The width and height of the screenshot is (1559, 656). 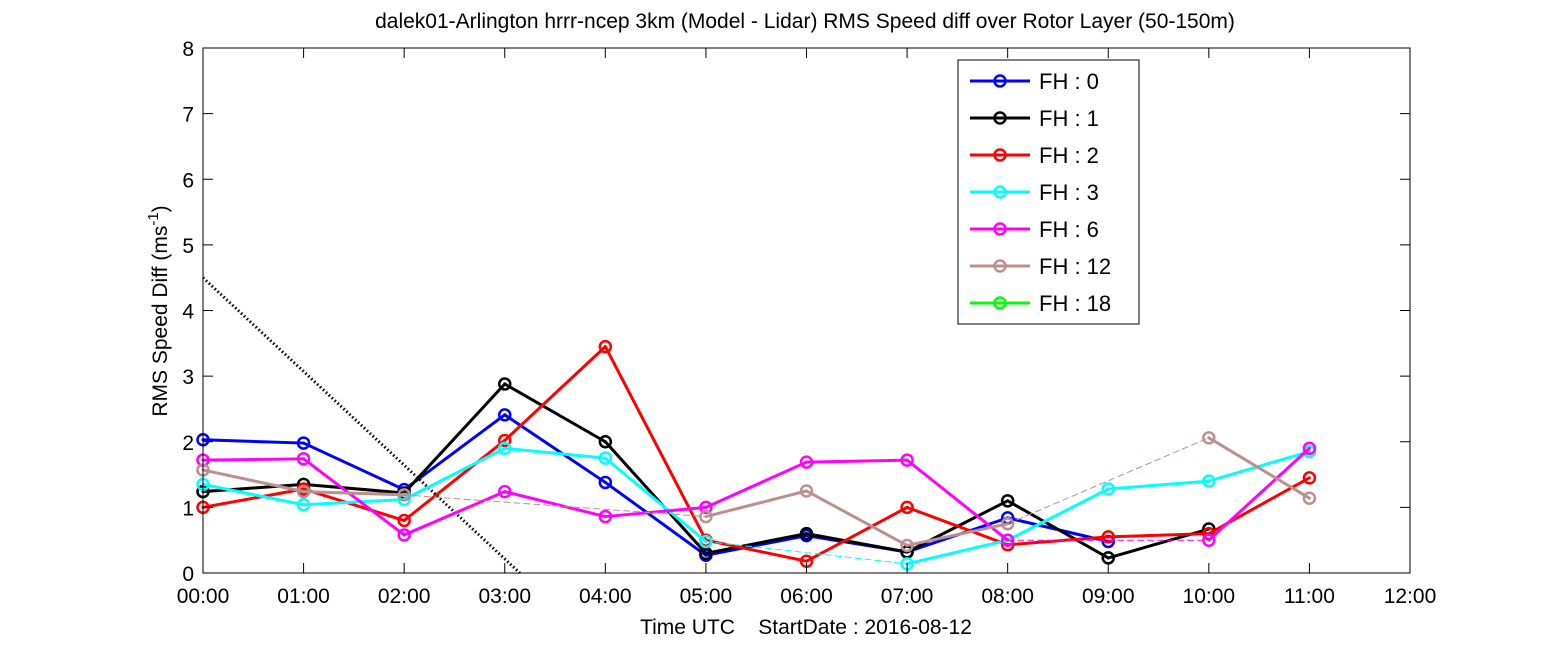 I want to click on legend-label: FH : 2, so click(x=1069, y=155).